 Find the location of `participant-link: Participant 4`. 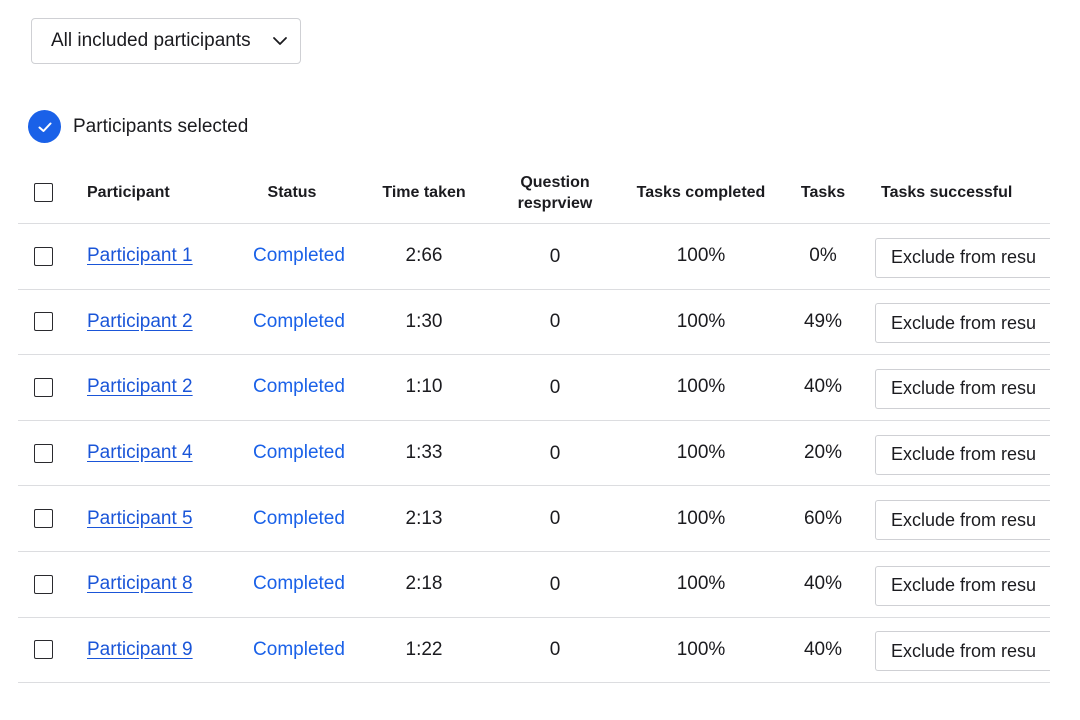

participant-link: Participant 4 is located at coordinates (140, 453).